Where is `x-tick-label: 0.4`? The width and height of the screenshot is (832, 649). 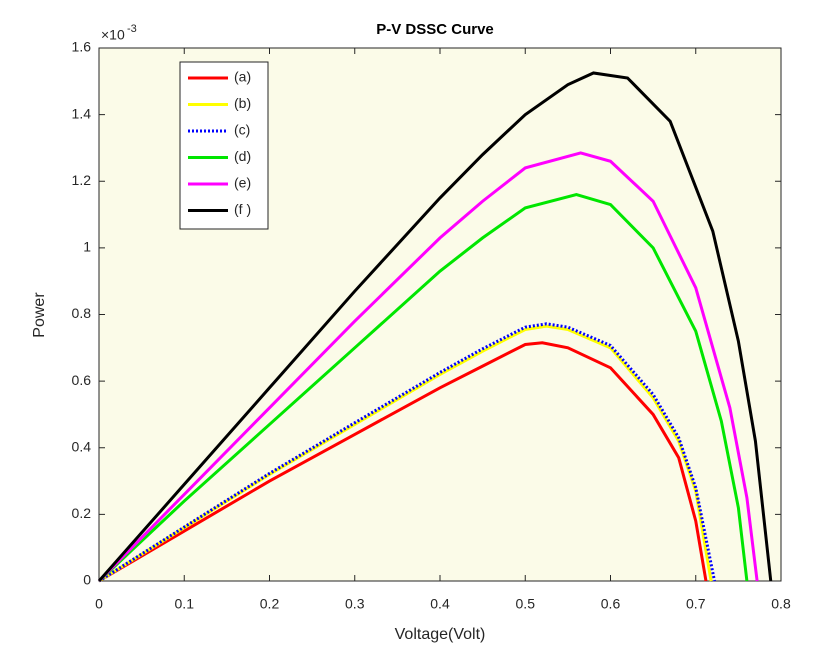
x-tick-label: 0.4 is located at coordinates (440, 604).